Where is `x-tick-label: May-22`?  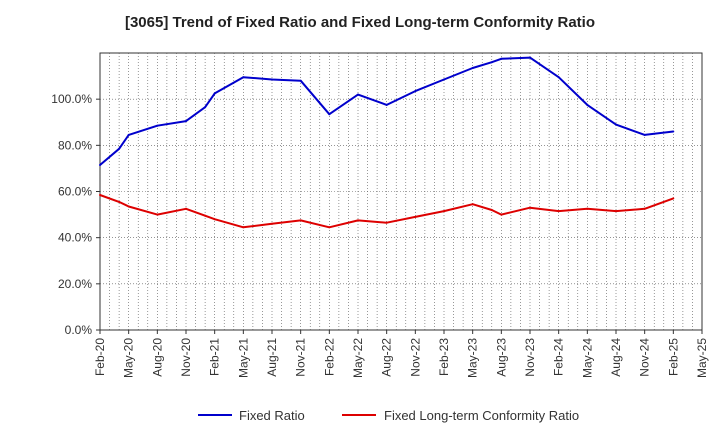
x-tick-label: May-22 is located at coordinates (358, 358).